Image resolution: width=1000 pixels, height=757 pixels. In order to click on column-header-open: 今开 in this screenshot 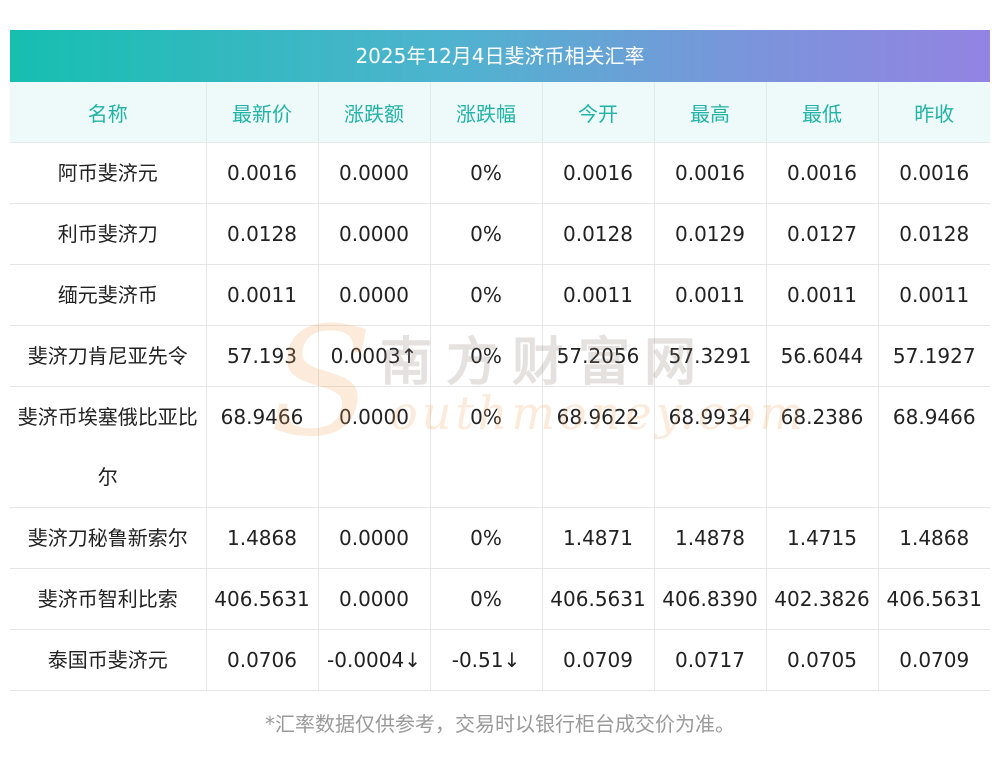, I will do `click(598, 112)`.